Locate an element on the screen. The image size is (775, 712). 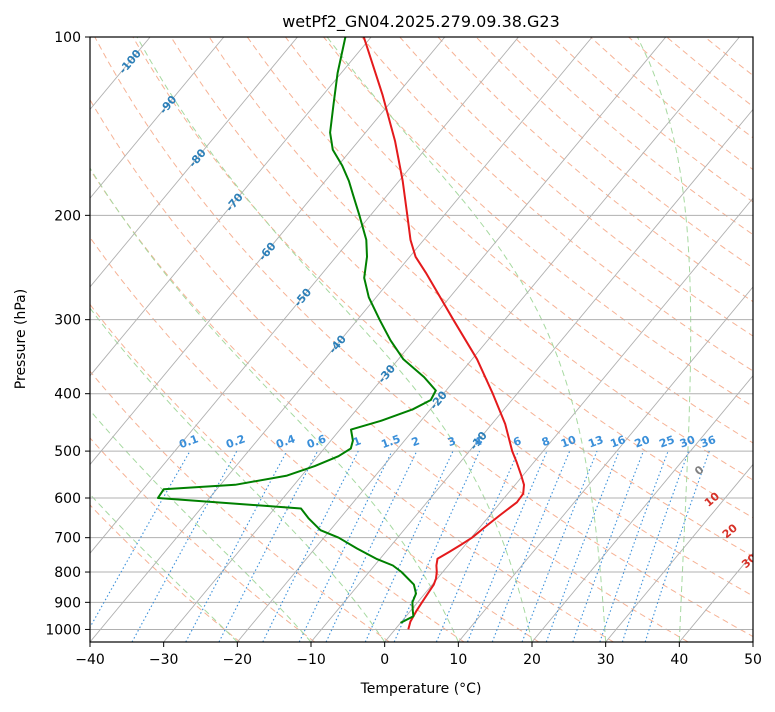
x-tick-label: 10 is located at coordinates (458, 660).